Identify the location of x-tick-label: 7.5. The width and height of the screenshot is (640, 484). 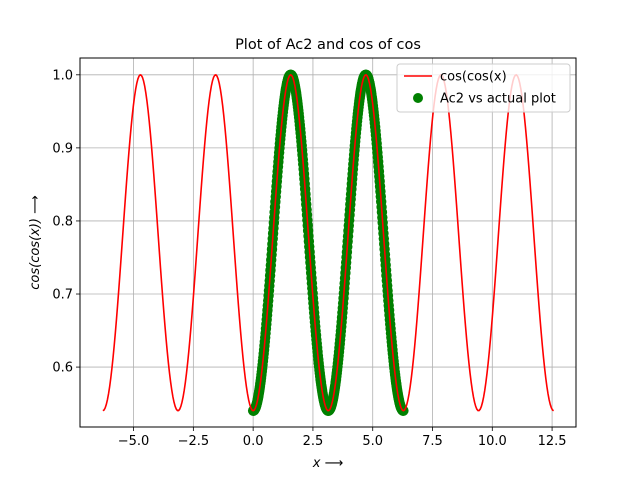
(432, 441).